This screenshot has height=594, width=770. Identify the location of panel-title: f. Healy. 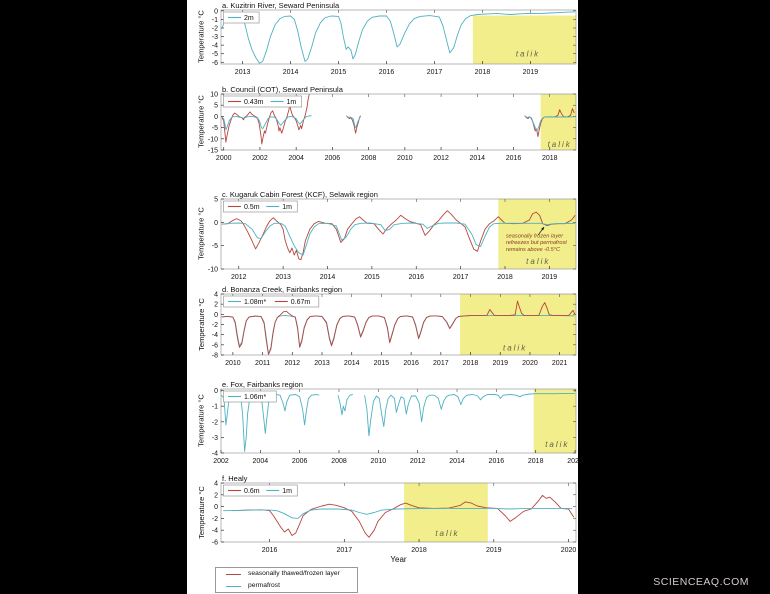
(235, 478).